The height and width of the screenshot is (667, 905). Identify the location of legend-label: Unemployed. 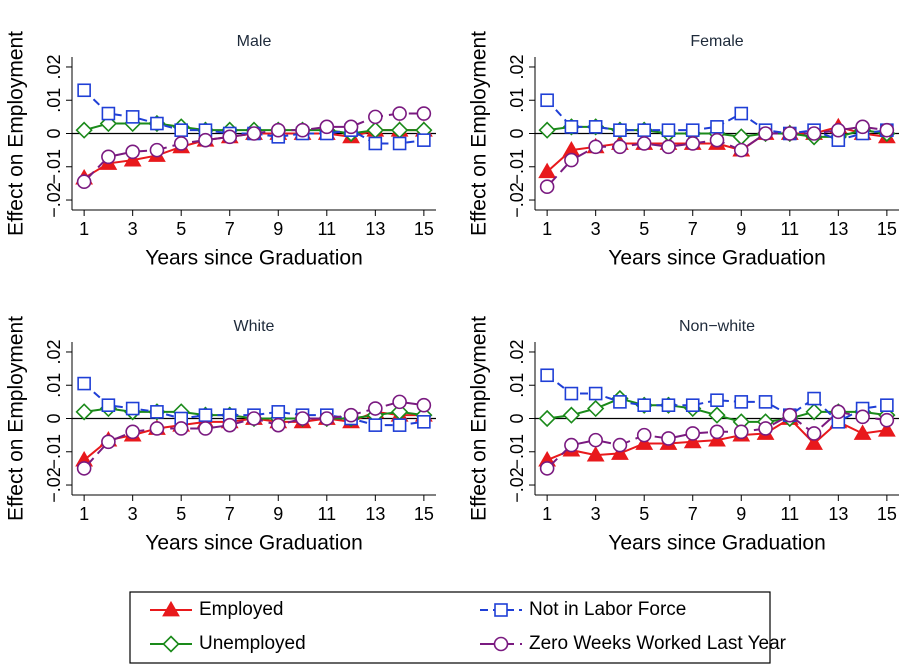
(252, 643).